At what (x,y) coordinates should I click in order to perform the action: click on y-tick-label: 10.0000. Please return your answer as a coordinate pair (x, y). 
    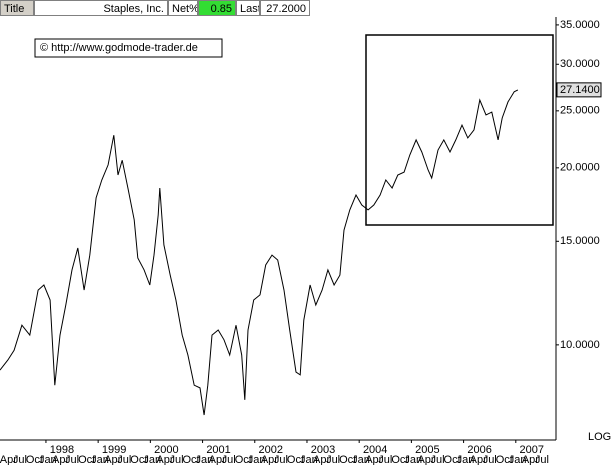
    Looking at the image, I should click on (580, 345).